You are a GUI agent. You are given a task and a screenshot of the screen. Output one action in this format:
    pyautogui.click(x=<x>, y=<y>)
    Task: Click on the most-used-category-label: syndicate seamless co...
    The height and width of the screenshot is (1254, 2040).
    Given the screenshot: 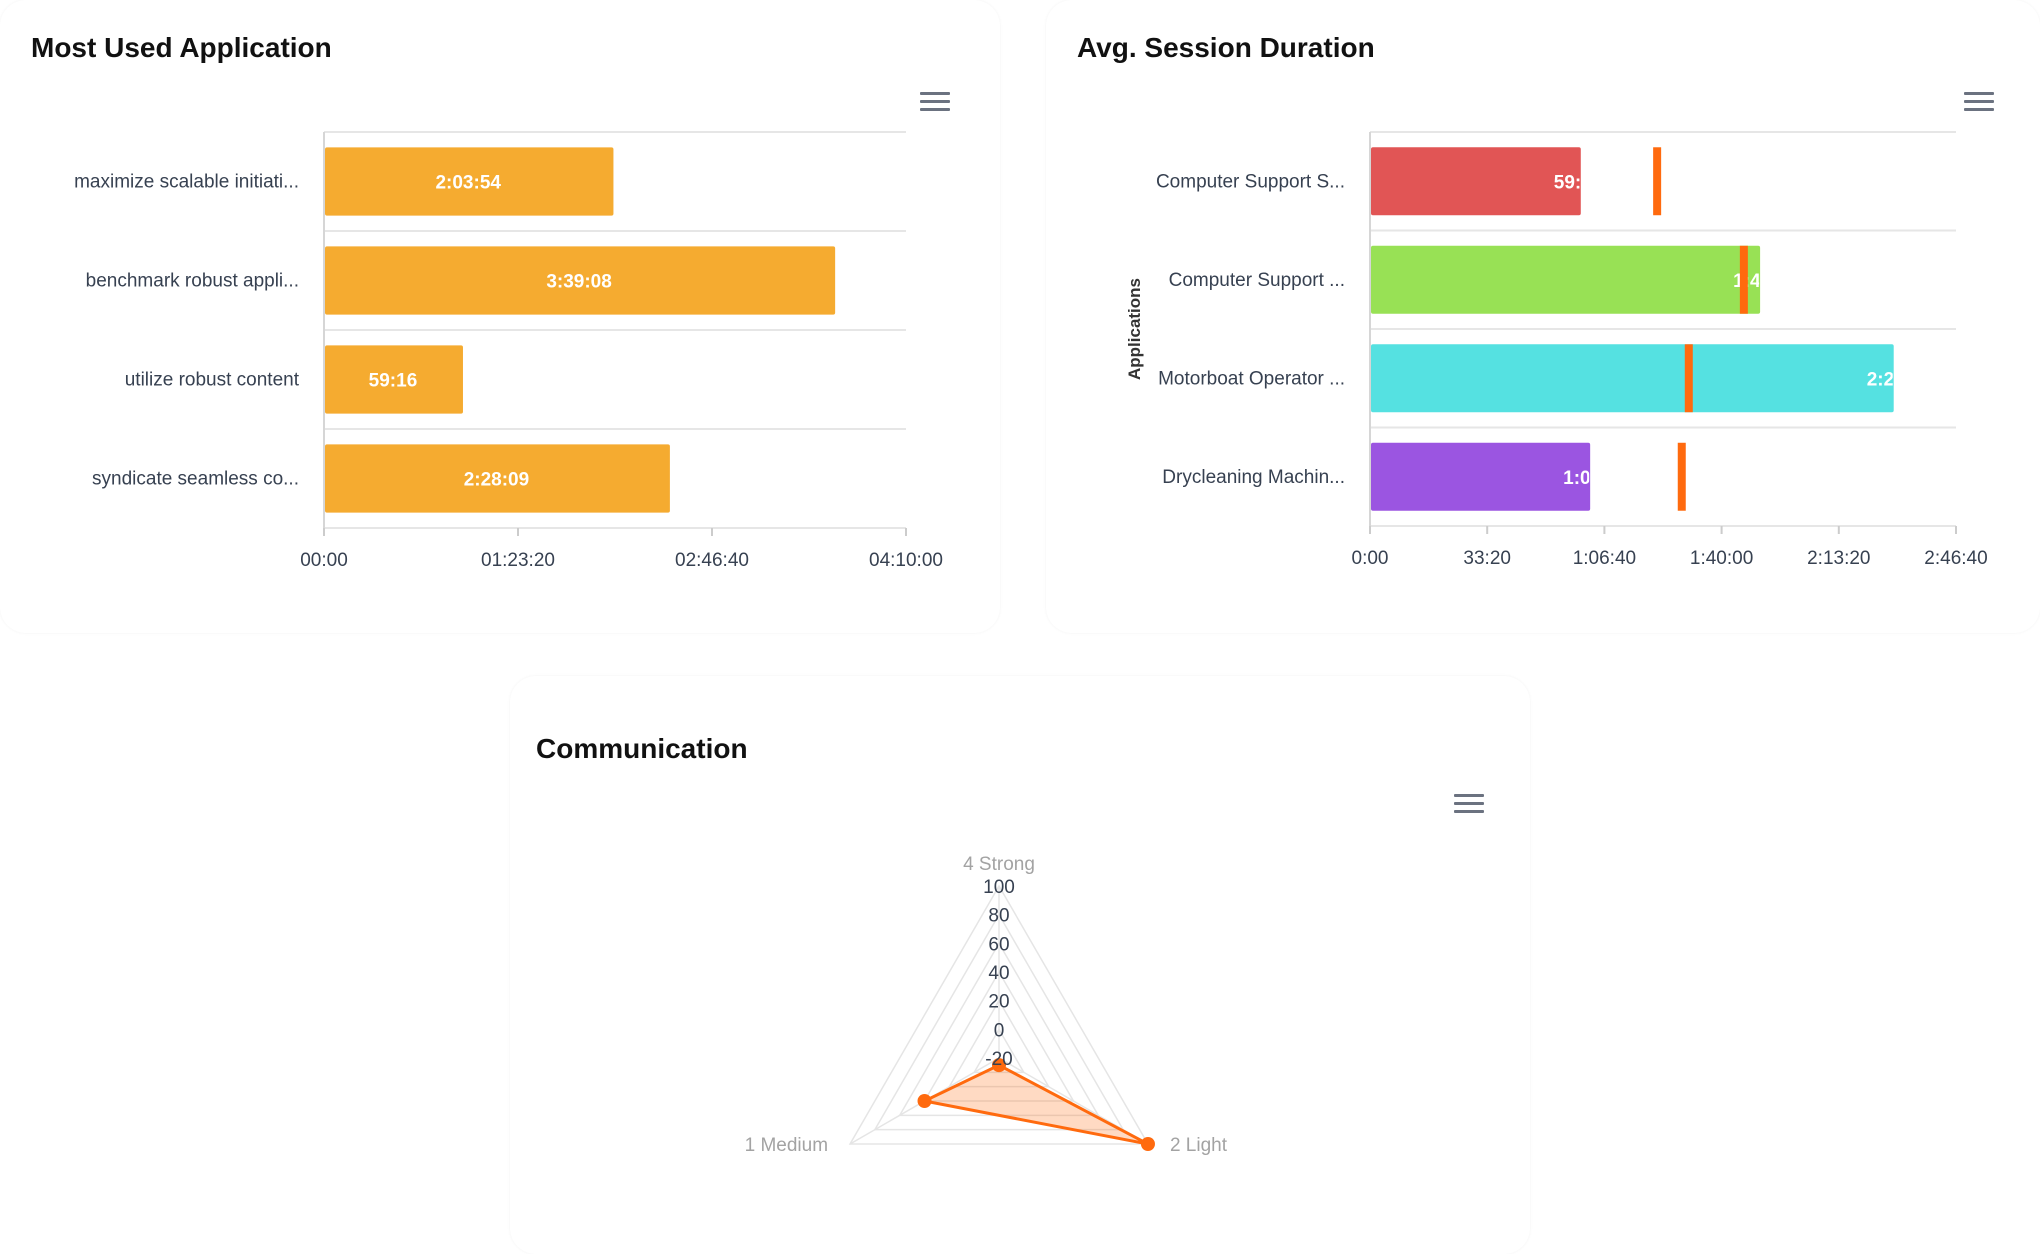 What is the action you would take?
    pyautogui.click(x=195, y=479)
    